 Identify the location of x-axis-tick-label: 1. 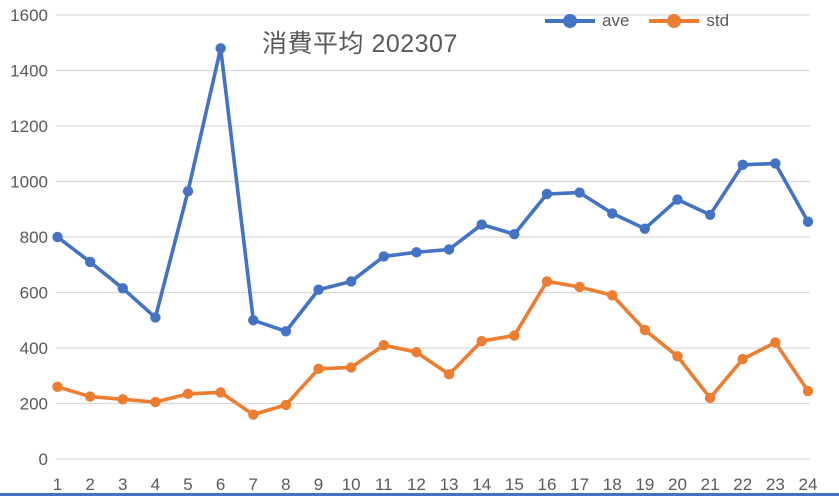
(57, 484).